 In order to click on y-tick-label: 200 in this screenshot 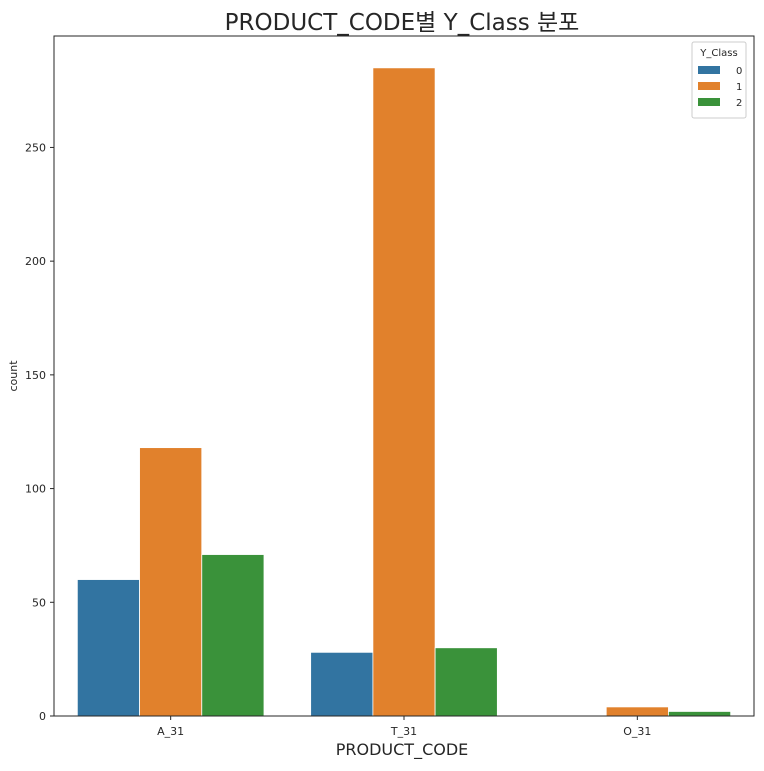, I will do `click(35, 261)`.